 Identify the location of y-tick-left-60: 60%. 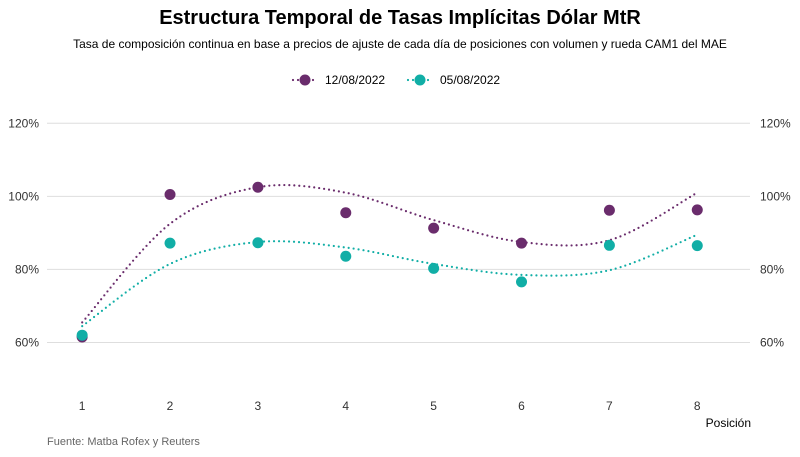
(27, 343).